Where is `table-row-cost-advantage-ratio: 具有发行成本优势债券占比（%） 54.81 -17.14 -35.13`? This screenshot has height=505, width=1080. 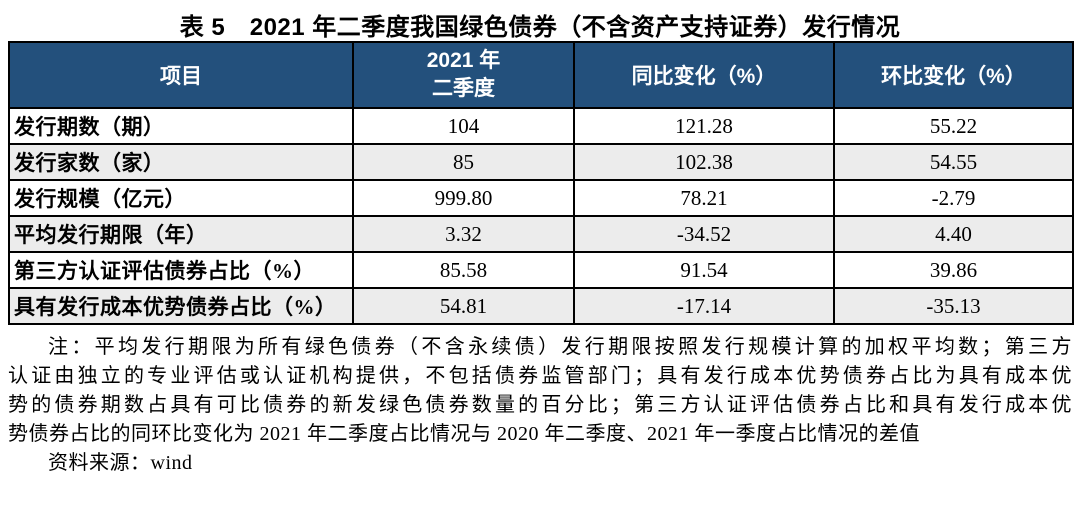 table-row-cost-advantage-ratio: 具有发行成本优势债券占比（%） 54.81 -17.14 -35.13 is located at coordinates (541, 306).